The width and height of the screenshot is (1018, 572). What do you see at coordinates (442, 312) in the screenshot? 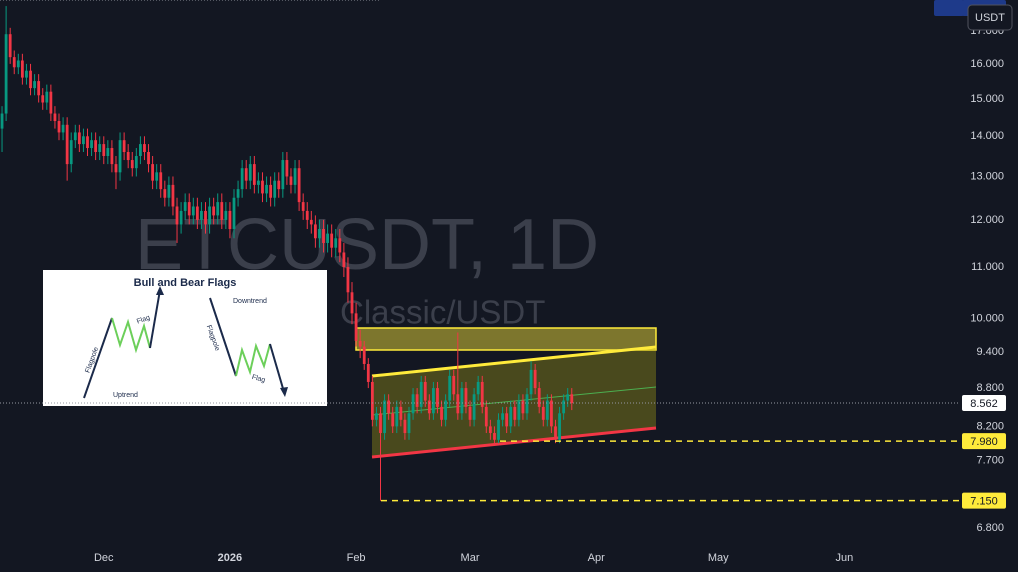
I see `watermark-sub: Classic/USDT` at bounding box center [442, 312].